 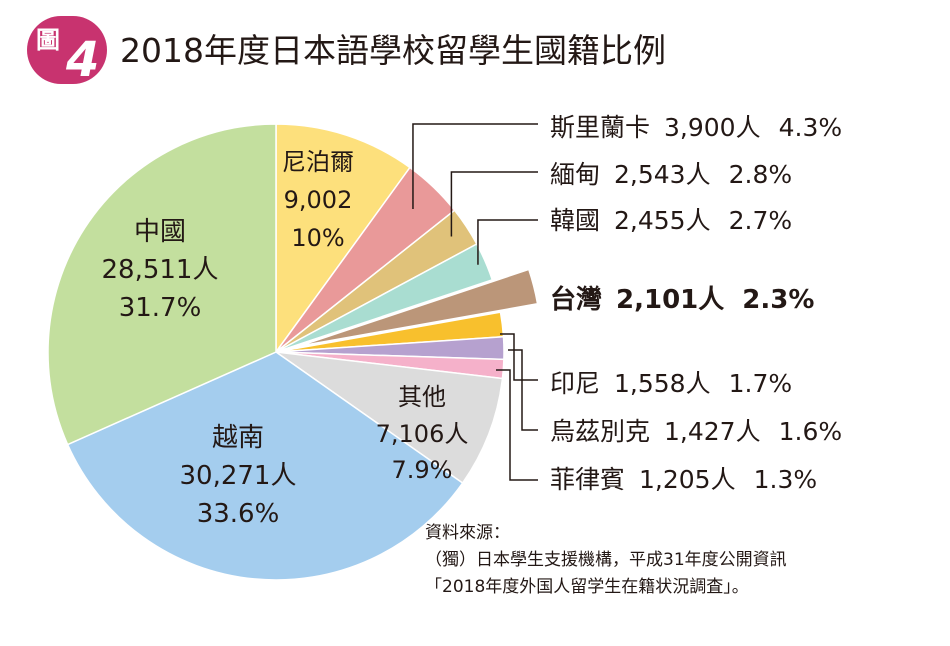 I want to click on leader-lines, so click(x=475, y=302).